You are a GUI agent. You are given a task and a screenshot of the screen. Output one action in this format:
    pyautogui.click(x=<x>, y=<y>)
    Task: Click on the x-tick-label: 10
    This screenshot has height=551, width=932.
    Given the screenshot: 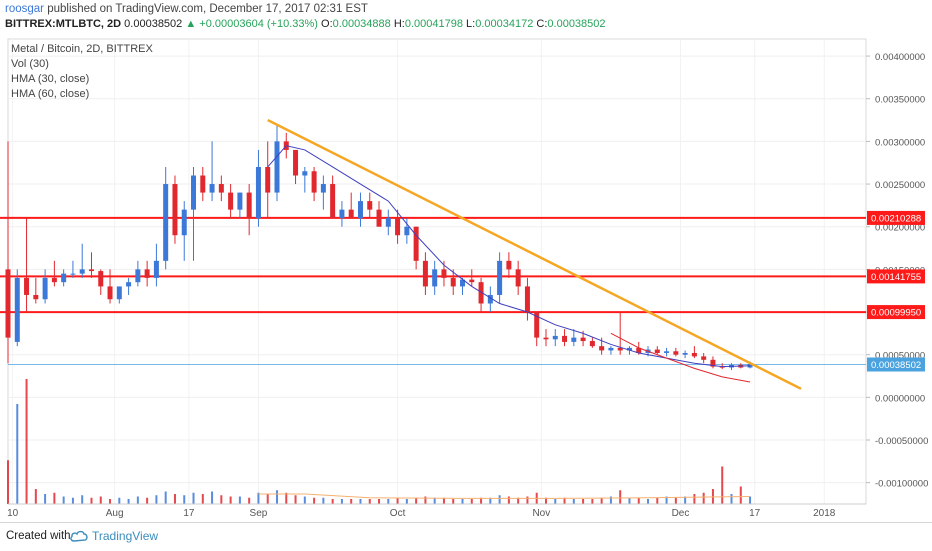 What is the action you would take?
    pyautogui.click(x=13, y=513)
    